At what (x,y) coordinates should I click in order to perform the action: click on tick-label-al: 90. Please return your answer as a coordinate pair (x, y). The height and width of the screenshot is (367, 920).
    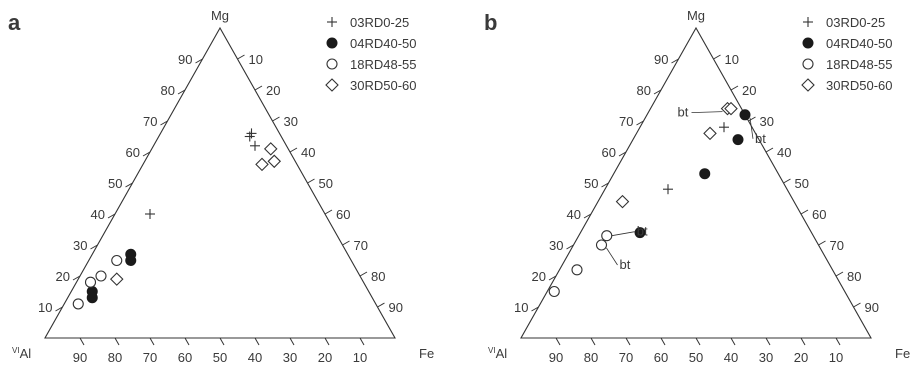
    Looking at the image, I should click on (80, 357).